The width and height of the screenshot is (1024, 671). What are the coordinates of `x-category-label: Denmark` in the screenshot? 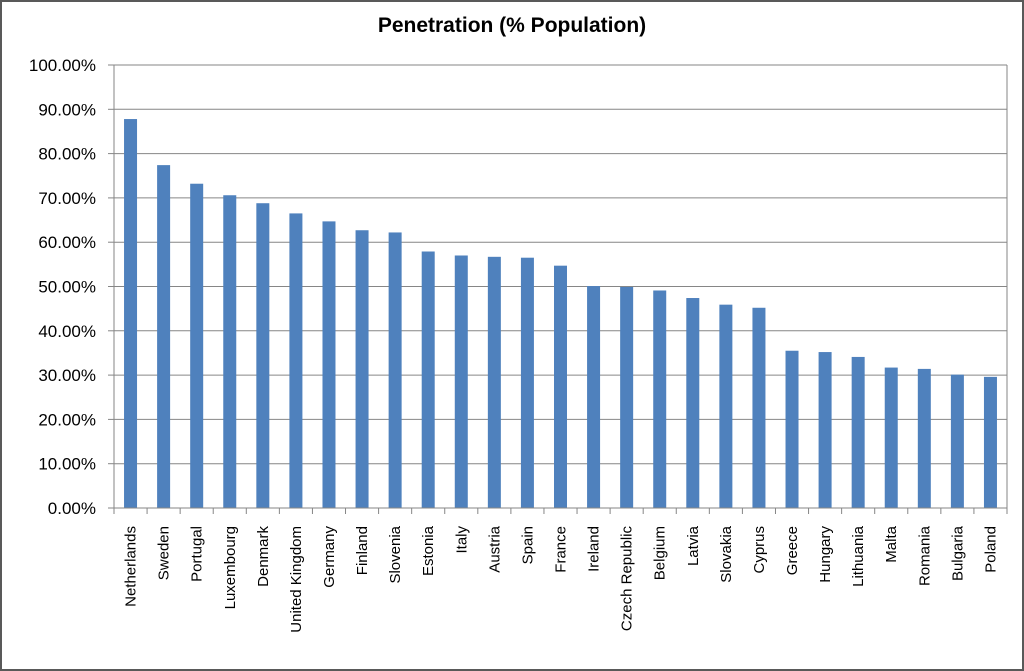 It's located at (263, 556).